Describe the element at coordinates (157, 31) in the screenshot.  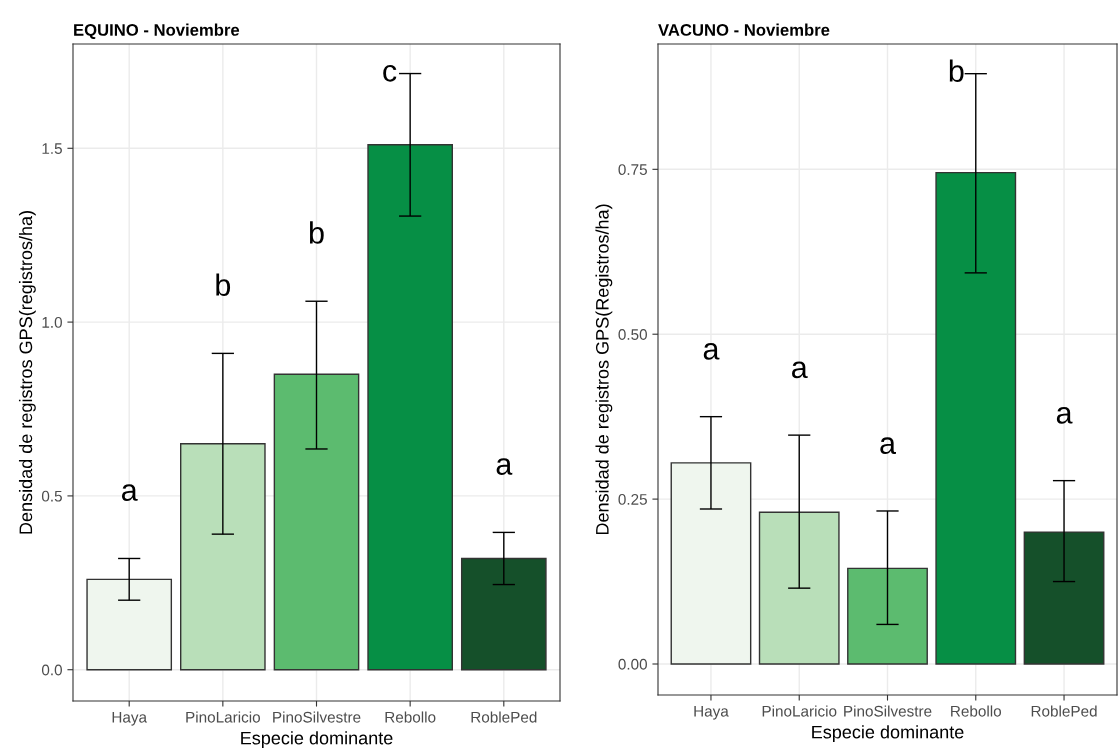
I see `chart-title: EQUINO - Noviembre` at that location.